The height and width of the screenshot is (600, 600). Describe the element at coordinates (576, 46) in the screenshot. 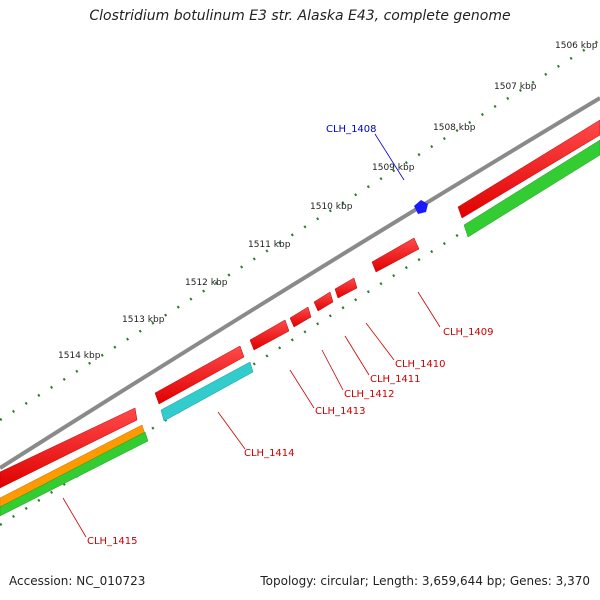

I see `tick-label: 1506 kbp` at that location.